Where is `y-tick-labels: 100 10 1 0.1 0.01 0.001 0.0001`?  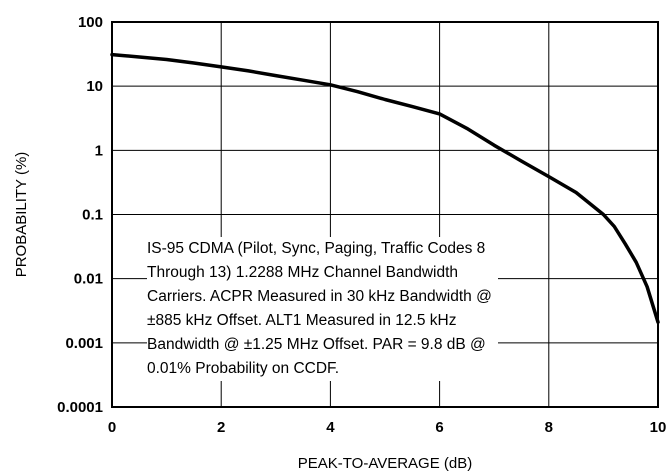 y-tick-labels: 100 10 1 0.1 0.01 0.001 0.0001 is located at coordinates (80, 215).